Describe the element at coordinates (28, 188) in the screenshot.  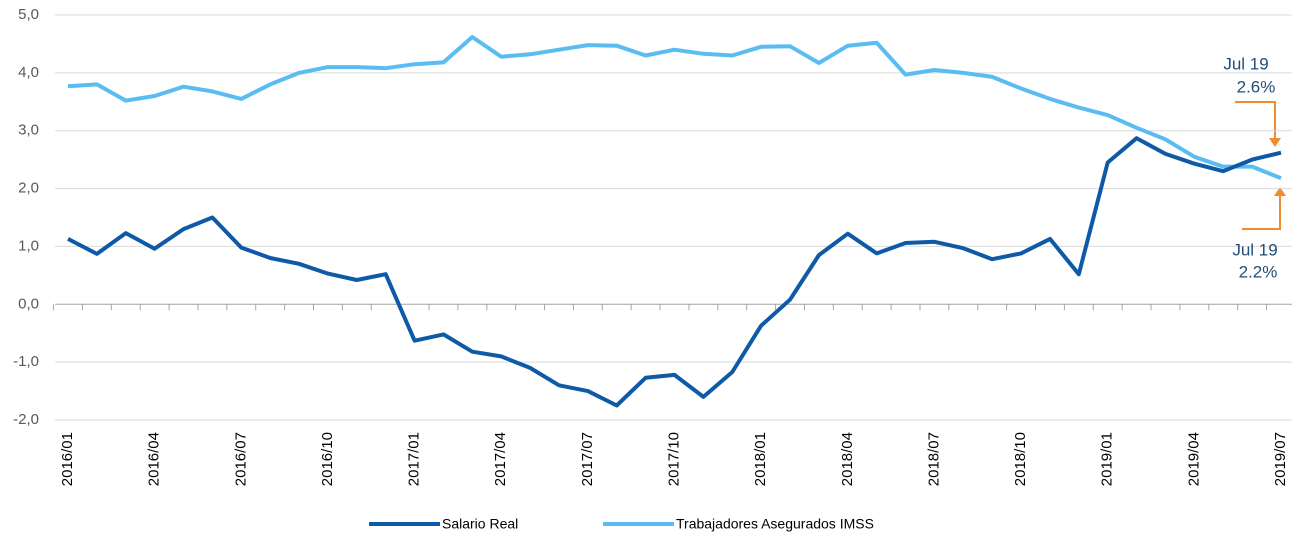
I see `y-tick-label: 2,0` at that location.